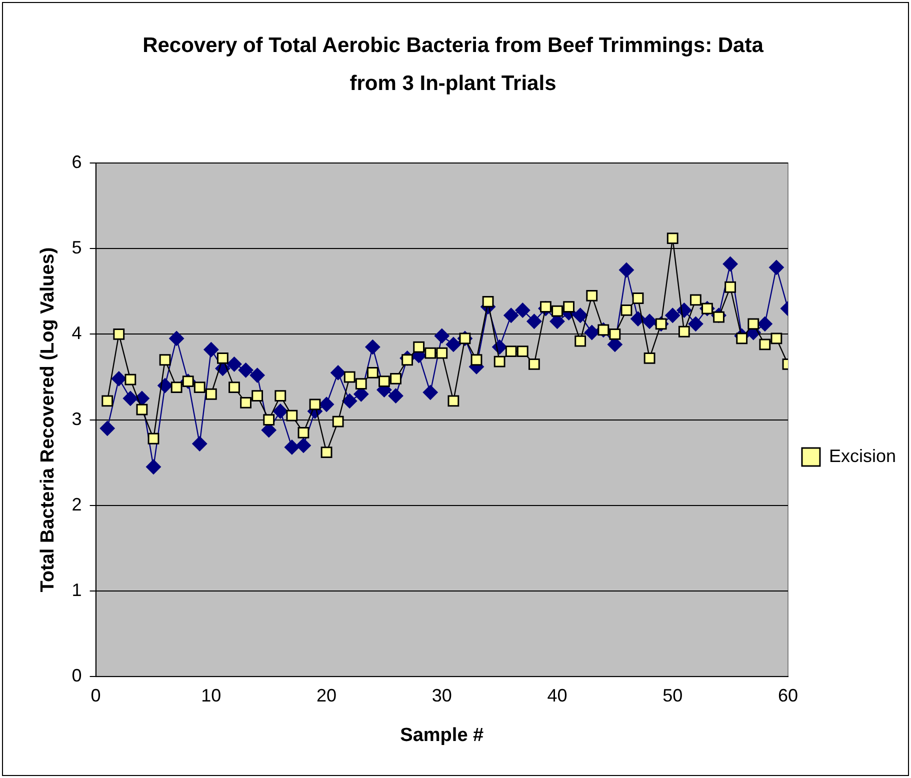 Image resolution: width=911 pixels, height=778 pixels. What do you see at coordinates (77, 162) in the screenshot?
I see `y-tick-label: 6` at bounding box center [77, 162].